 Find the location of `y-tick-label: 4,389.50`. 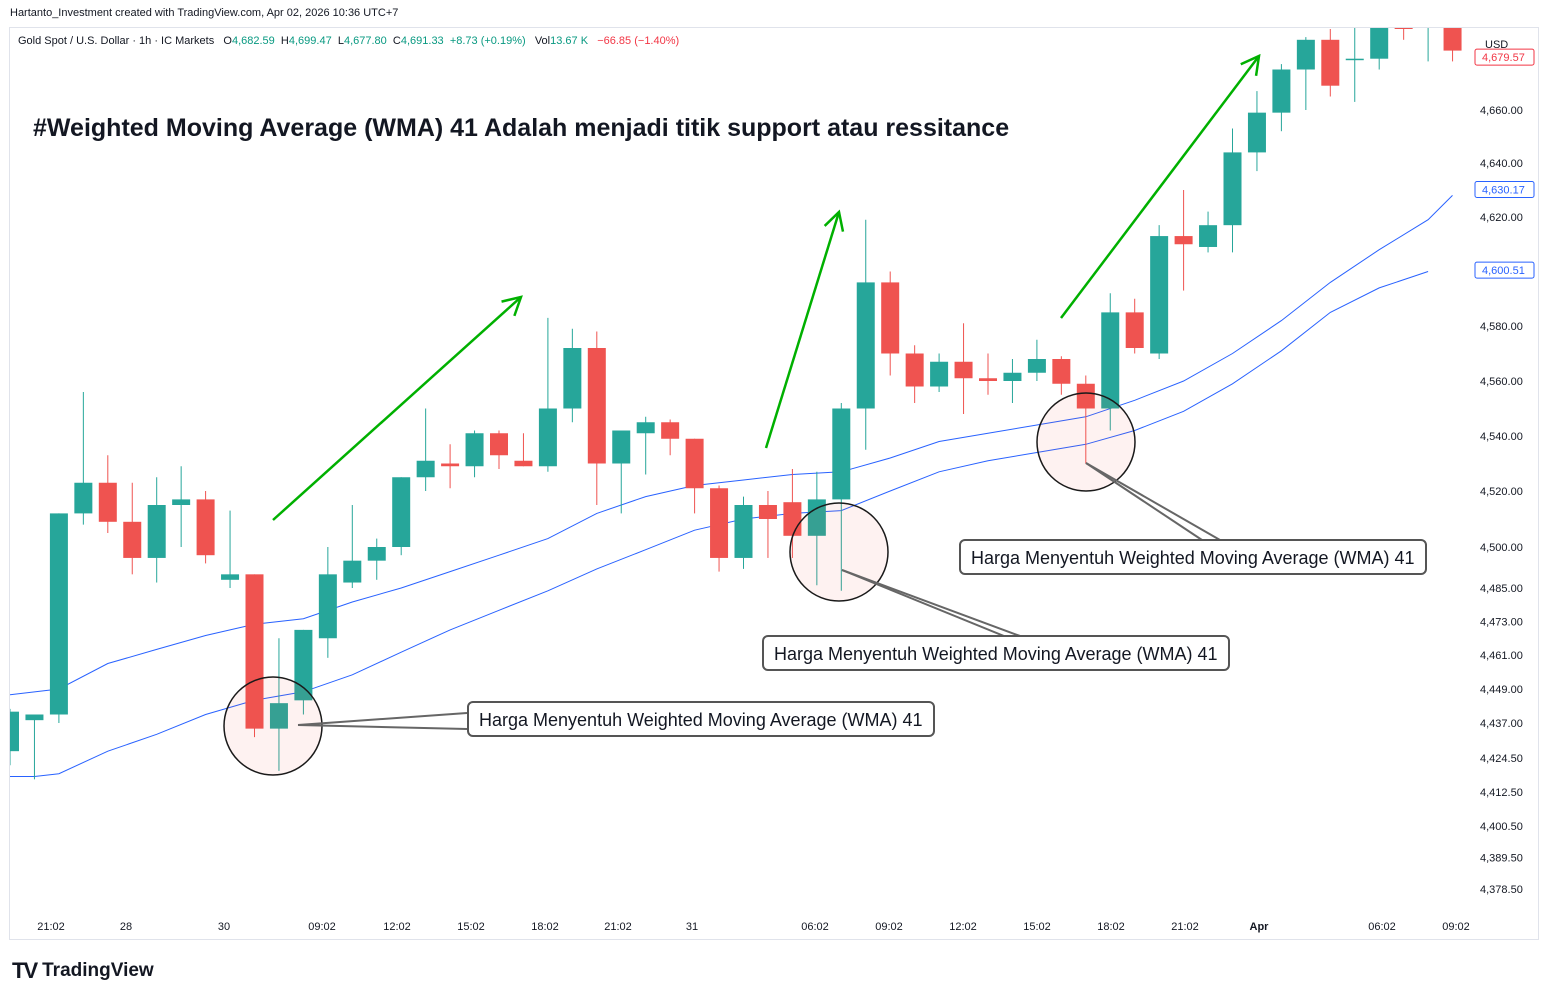

y-tick-label: 4,389.50 is located at coordinates (1501, 859).